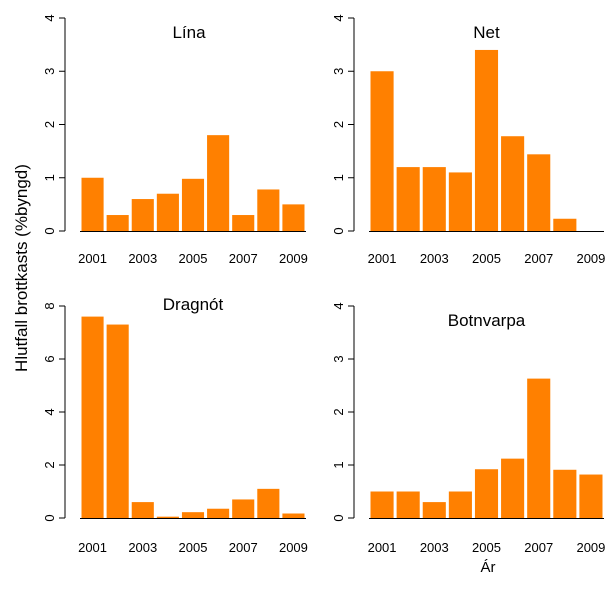  What do you see at coordinates (487, 320) in the screenshot?
I see `panel-title: Botnvarpa` at bounding box center [487, 320].